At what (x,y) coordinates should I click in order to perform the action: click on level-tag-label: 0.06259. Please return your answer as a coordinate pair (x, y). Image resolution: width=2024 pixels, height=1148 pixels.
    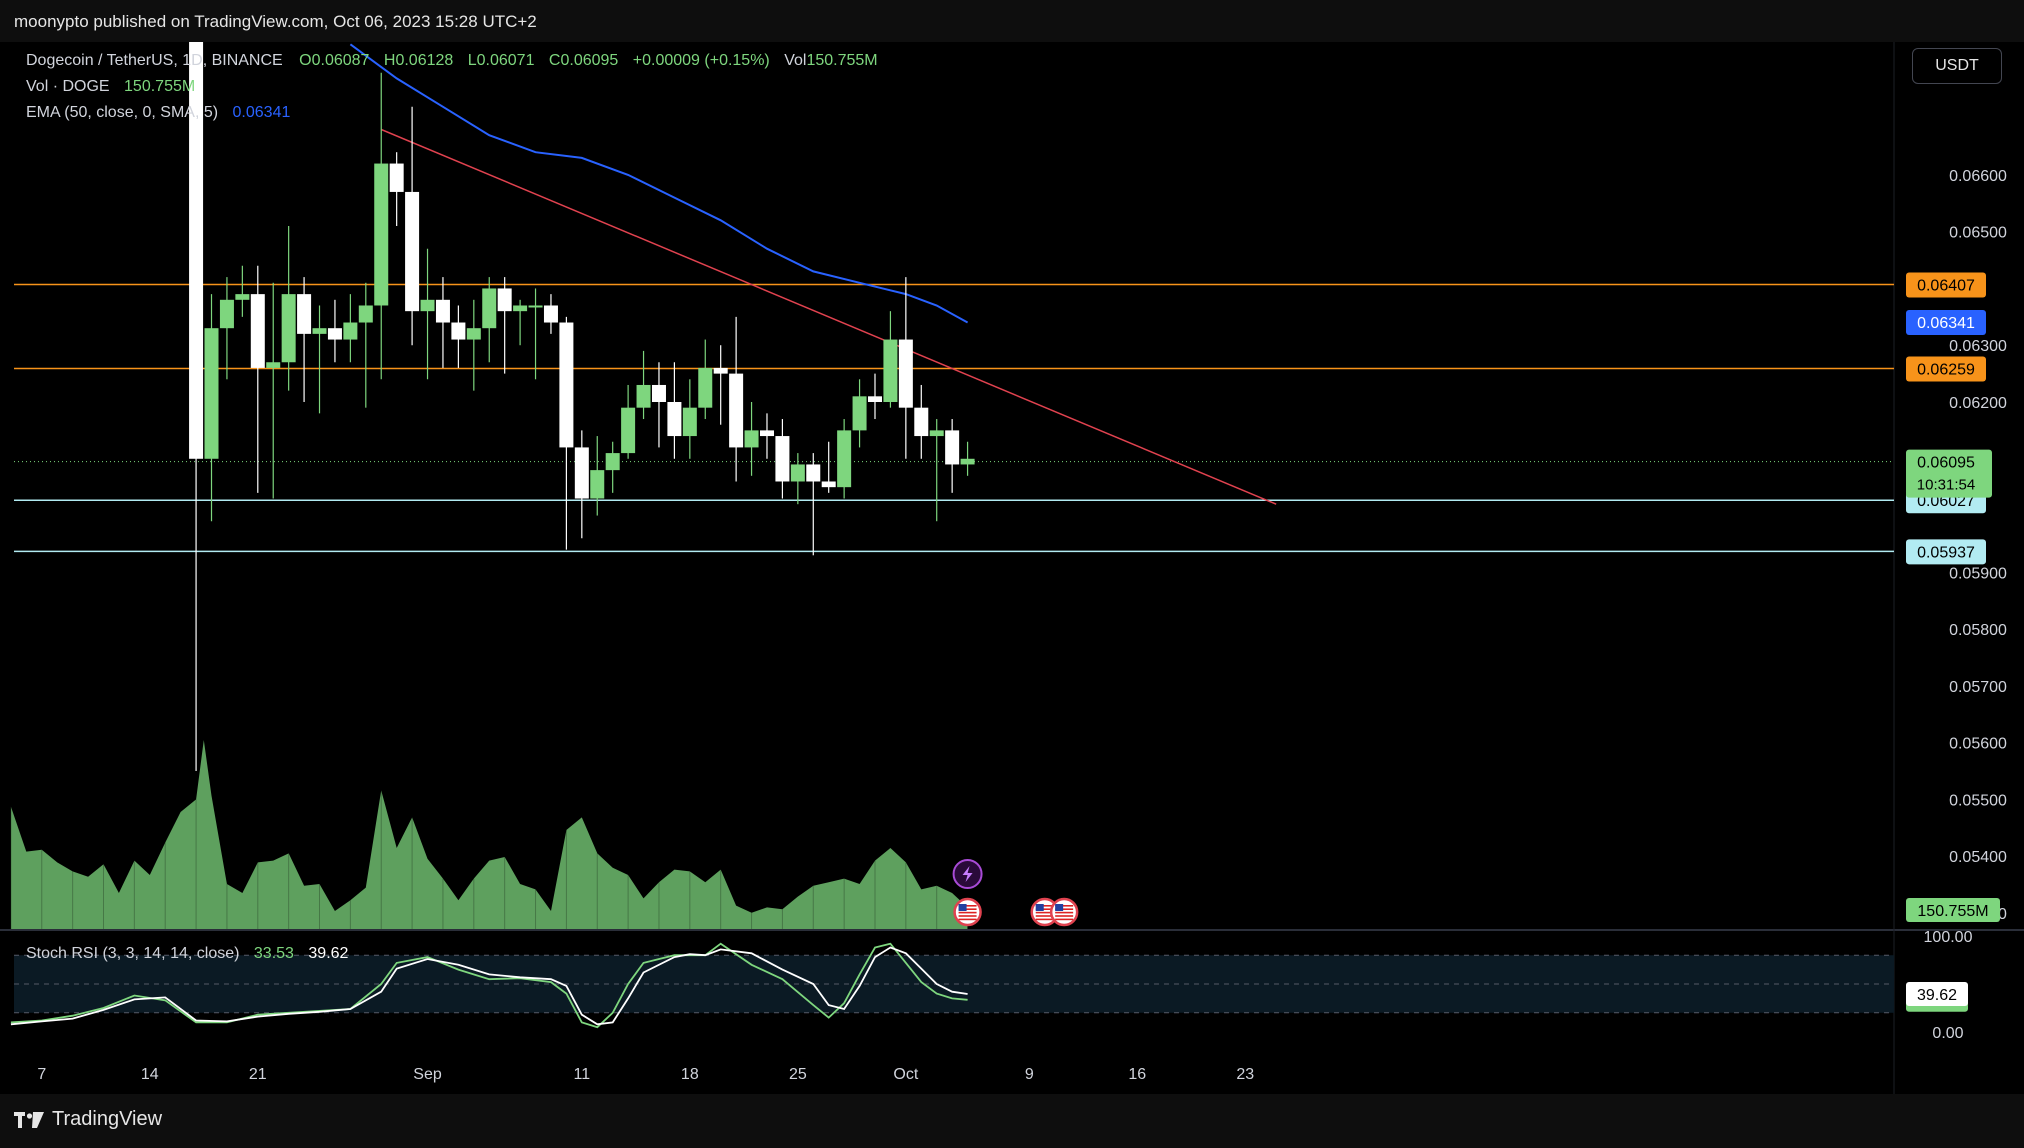
    Looking at the image, I should click on (1946, 370).